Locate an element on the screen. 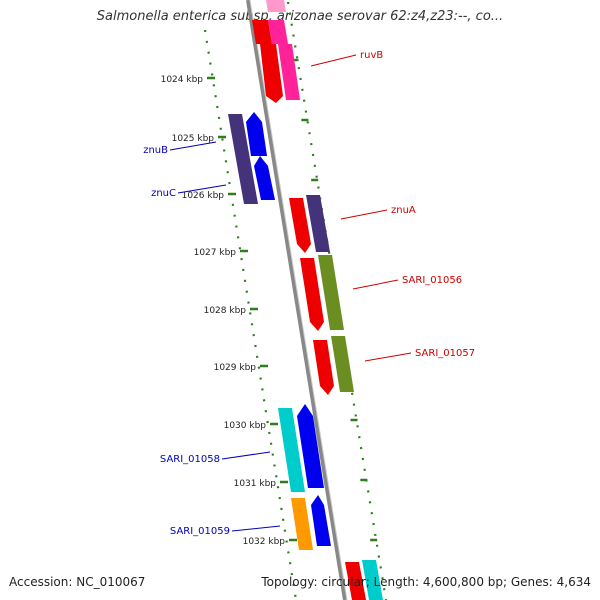 This screenshot has height=600, width=600. gene-znuB-cog is located at coordinates (243, 159).